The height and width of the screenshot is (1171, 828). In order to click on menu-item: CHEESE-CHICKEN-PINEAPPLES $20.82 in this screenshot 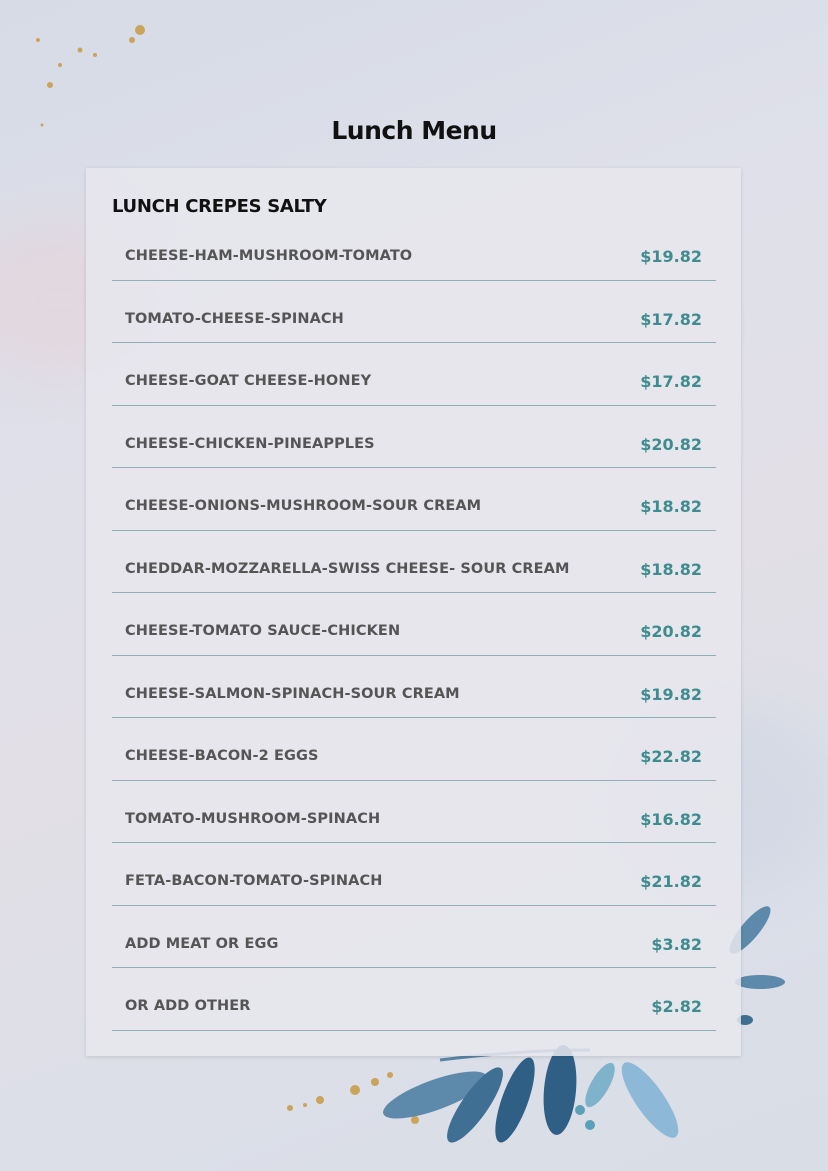, I will do `click(414, 437)`.